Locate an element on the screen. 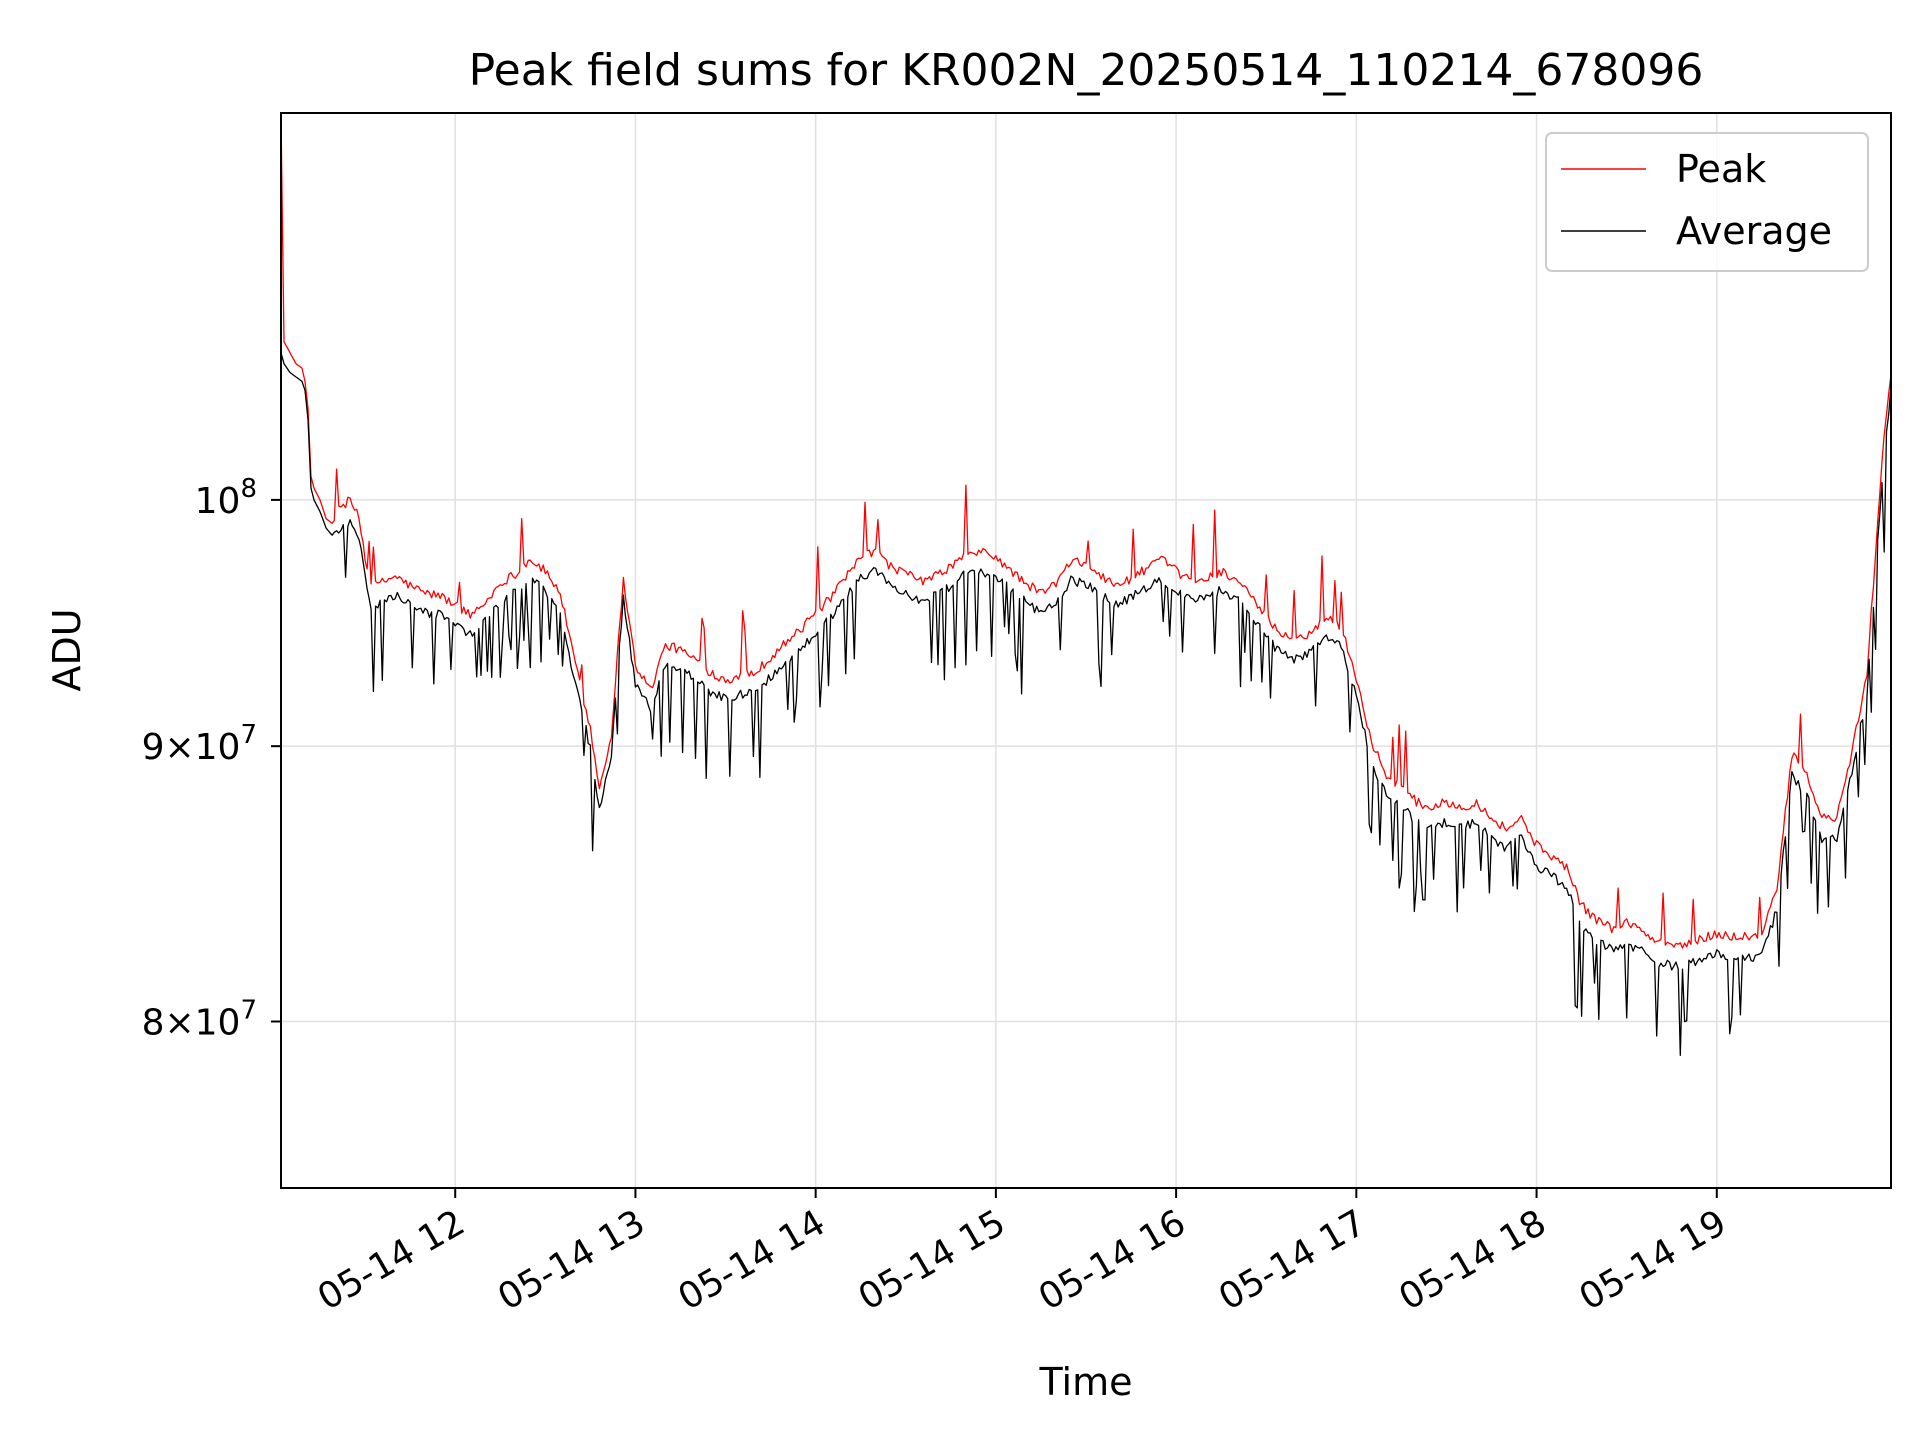 The width and height of the screenshot is (1920, 1440). y-tick-label: 108 is located at coordinates (226, 498).